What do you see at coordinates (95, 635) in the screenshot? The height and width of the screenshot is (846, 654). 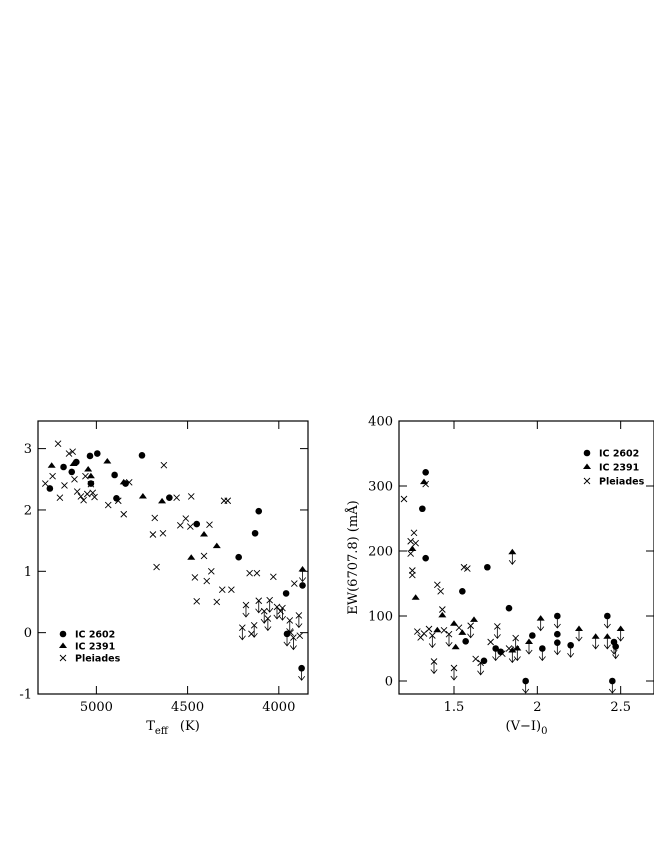 I see `legend-label: IC 2602` at bounding box center [95, 635].